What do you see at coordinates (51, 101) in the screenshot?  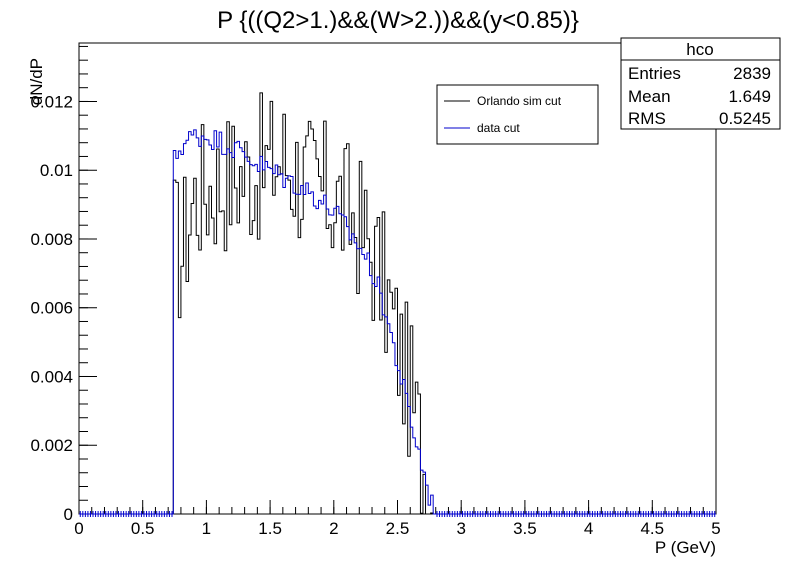 I see `y-tick-label: 0.012` at bounding box center [51, 101].